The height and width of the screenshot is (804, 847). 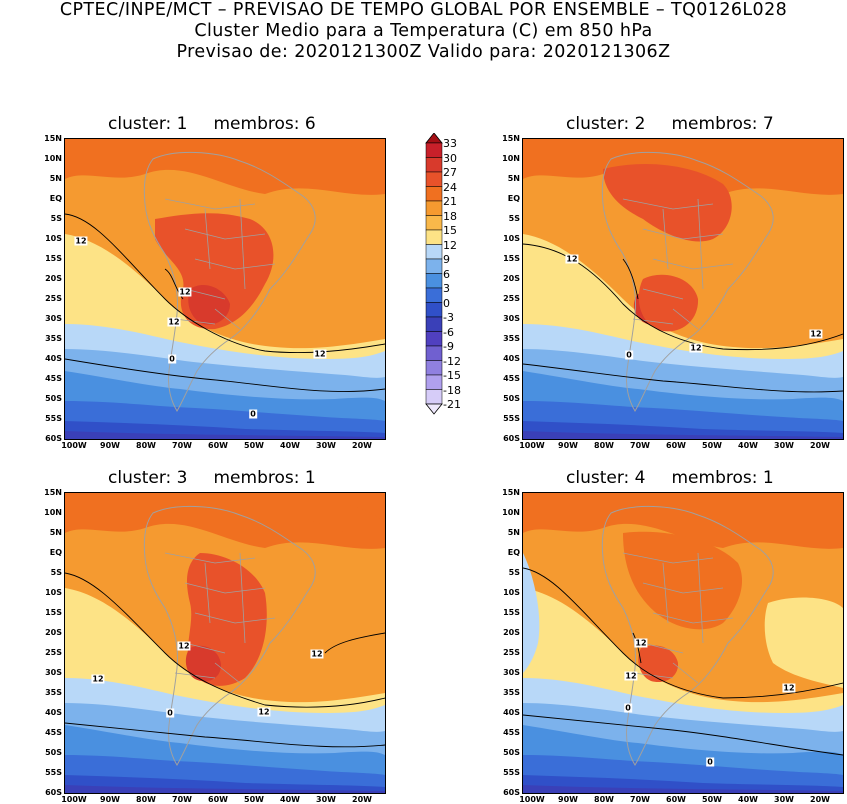 I want to click on colorbar-tick-label: 21, so click(x=450, y=201).